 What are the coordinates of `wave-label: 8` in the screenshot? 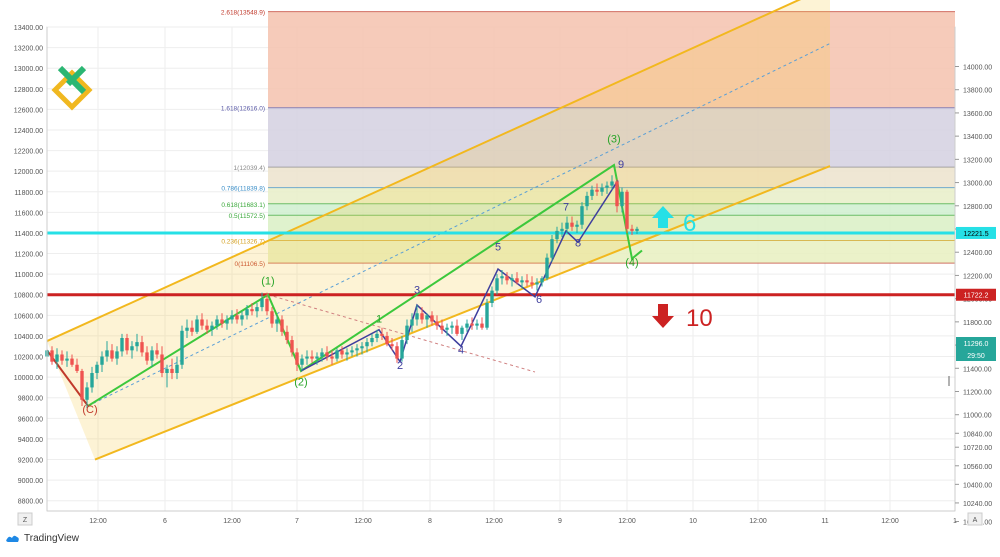 It's located at (578, 243).